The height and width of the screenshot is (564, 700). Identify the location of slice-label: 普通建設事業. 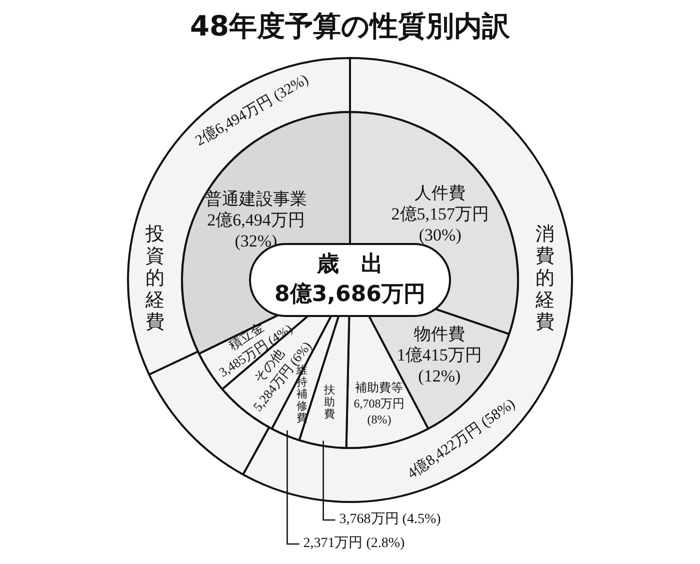
(255, 198).